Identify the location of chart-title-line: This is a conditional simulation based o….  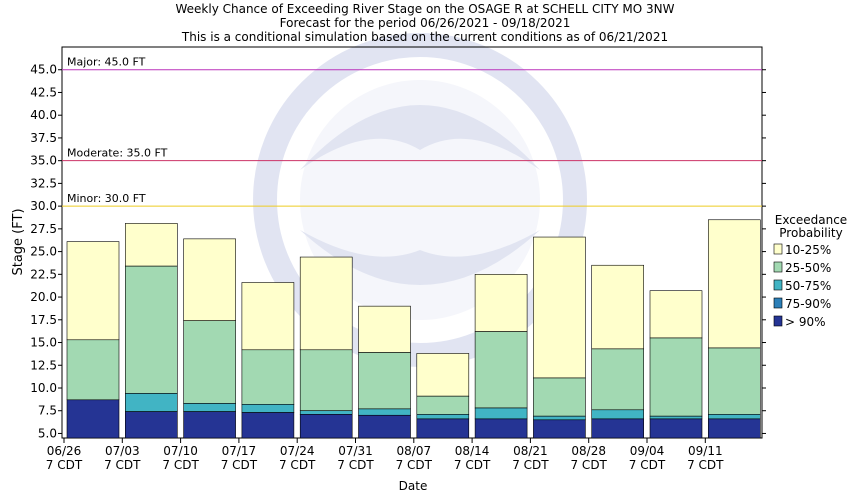
(424, 37).